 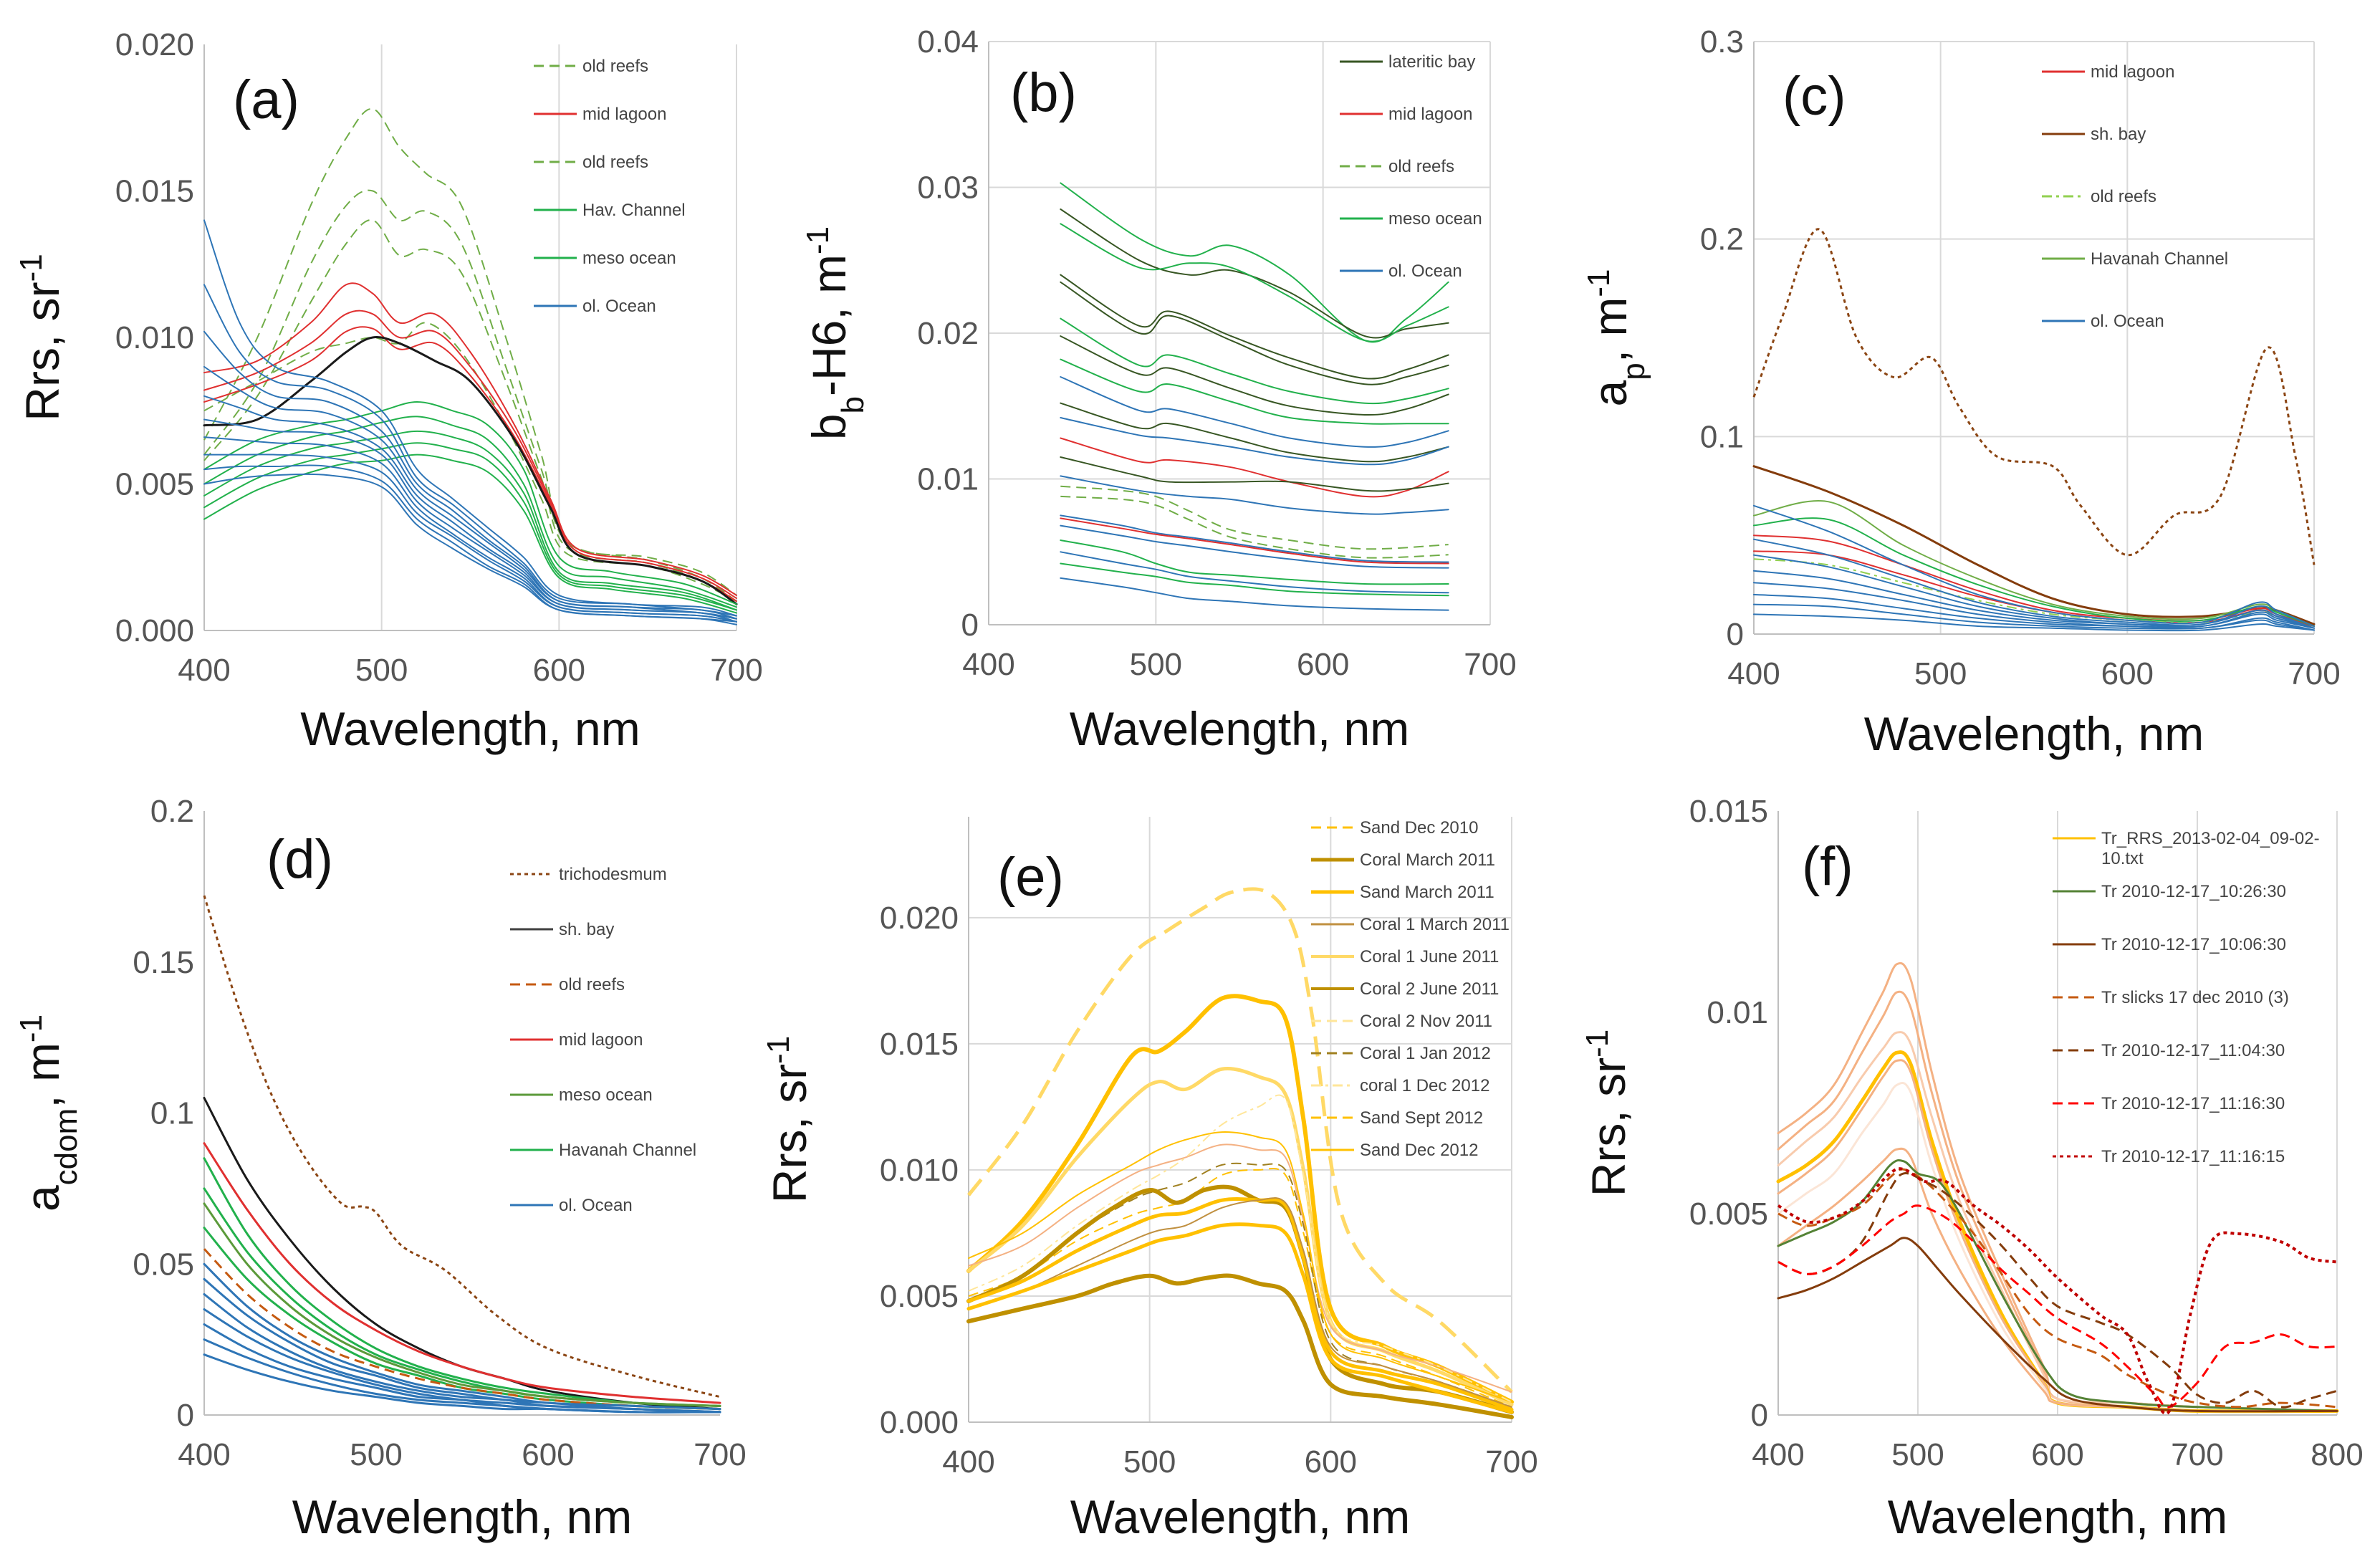 I want to click on legend-label: trichodesmum, so click(x=613, y=874).